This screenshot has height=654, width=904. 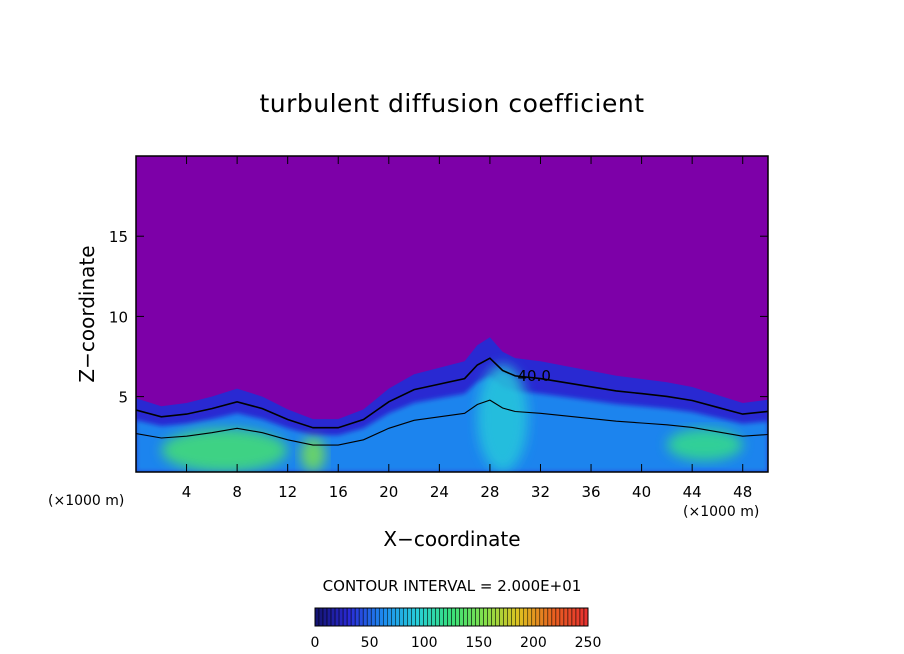 I want to click on y-tick-label: 10, so click(x=118, y=317).